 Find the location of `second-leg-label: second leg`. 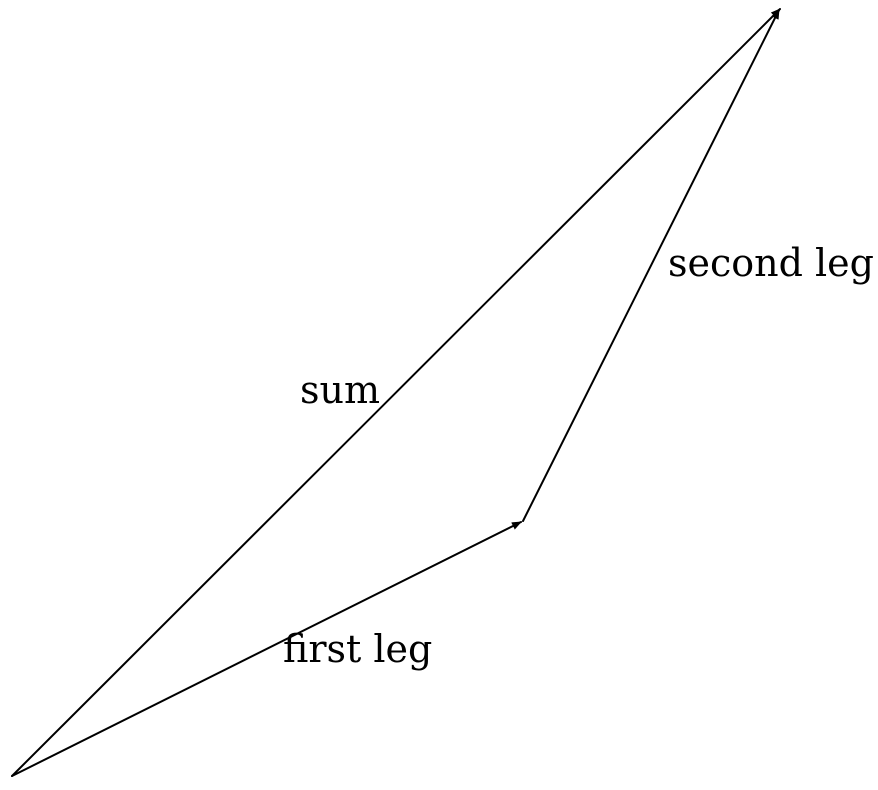

second-leg-label: second leg is located at coordinates (771, 263).